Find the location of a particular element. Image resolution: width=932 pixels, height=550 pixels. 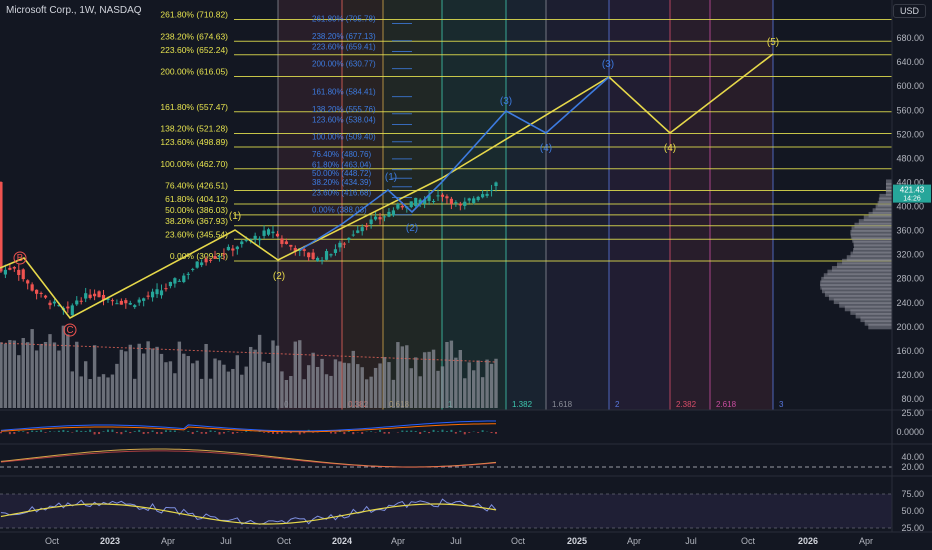

currency-button: USD is located at coordinates (909, 11).